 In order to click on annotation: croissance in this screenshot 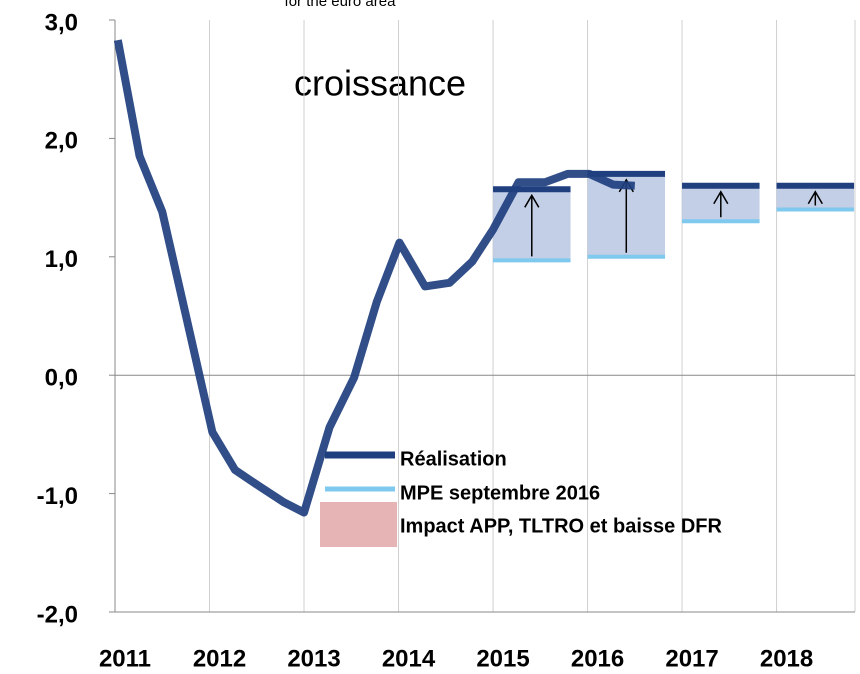, I will do `click(380, 83)`.